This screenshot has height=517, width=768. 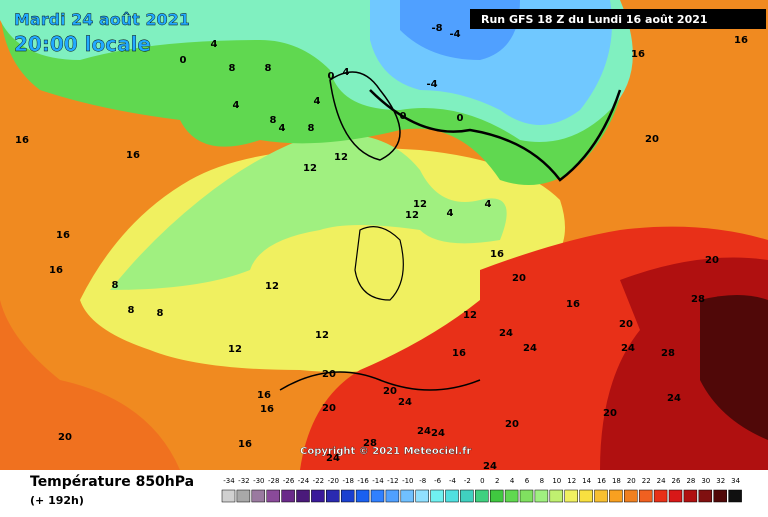 I want to click on scale-label: 14, so click(x=586, y=481).